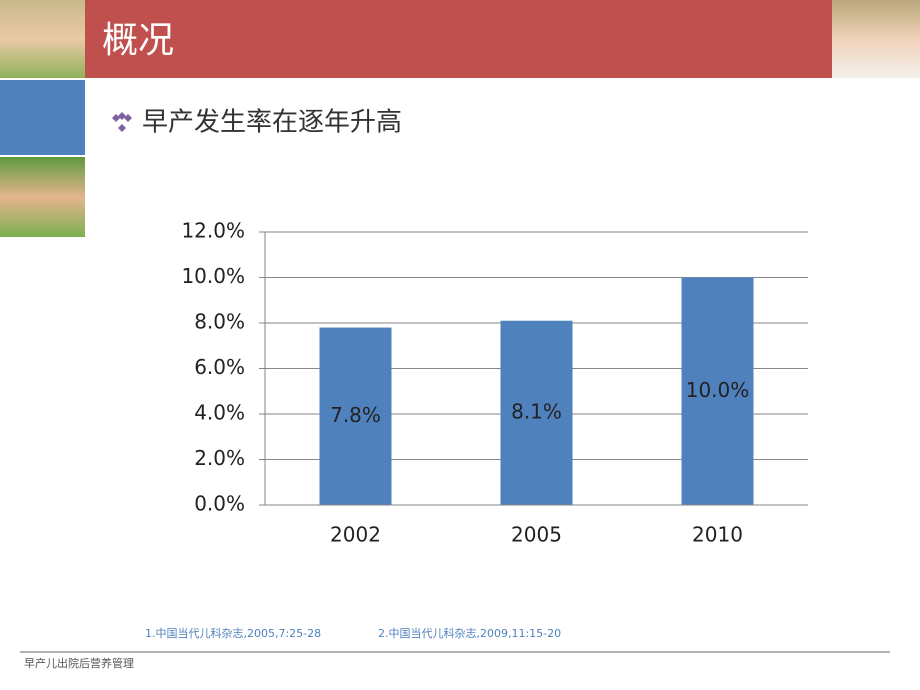 The width and height of the screenshot is (920, 690). Describe the element at coordinates (219, 413) in the screenshot. I see `y-tick-label: 4.0%` at that location.